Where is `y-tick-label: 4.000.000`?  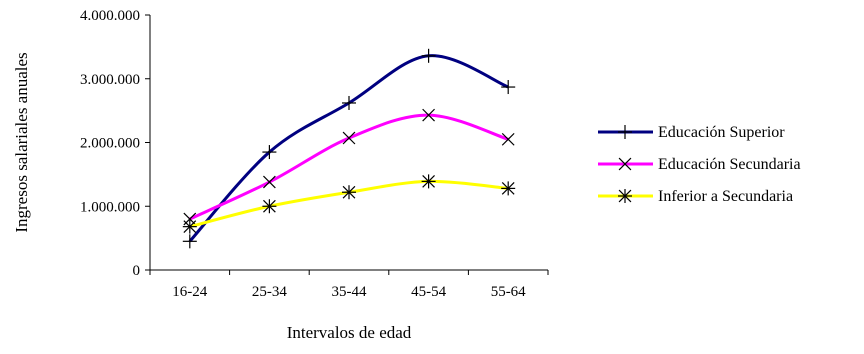
y-tick-label: 4.000.000 is located at coordinates (110, 16).